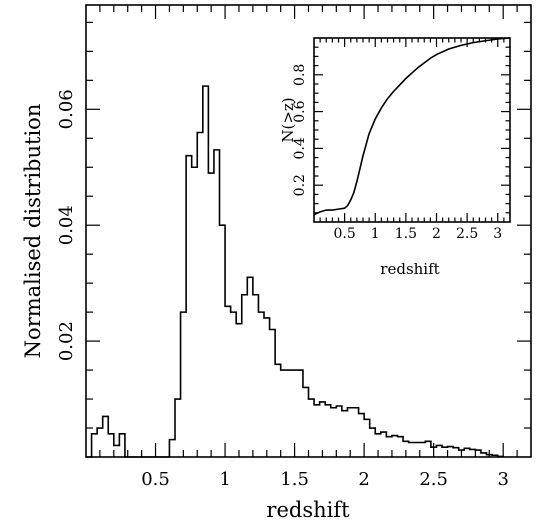 This screenshot has width=542, height=525. What do you see at coordinates (300, 75) in the screenshot?
I see `y-tick-label: 0.8` at bounding box center [300, 75].